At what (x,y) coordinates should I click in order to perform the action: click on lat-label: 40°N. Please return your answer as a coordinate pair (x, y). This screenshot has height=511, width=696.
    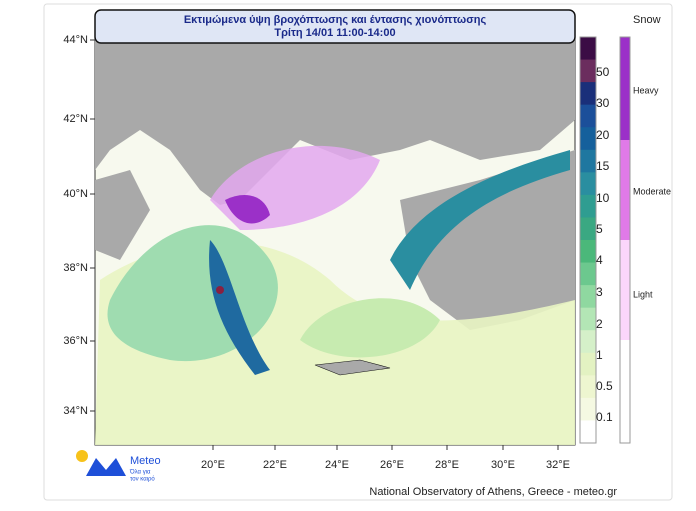
    Looking at the image, I should click on (75, 194).